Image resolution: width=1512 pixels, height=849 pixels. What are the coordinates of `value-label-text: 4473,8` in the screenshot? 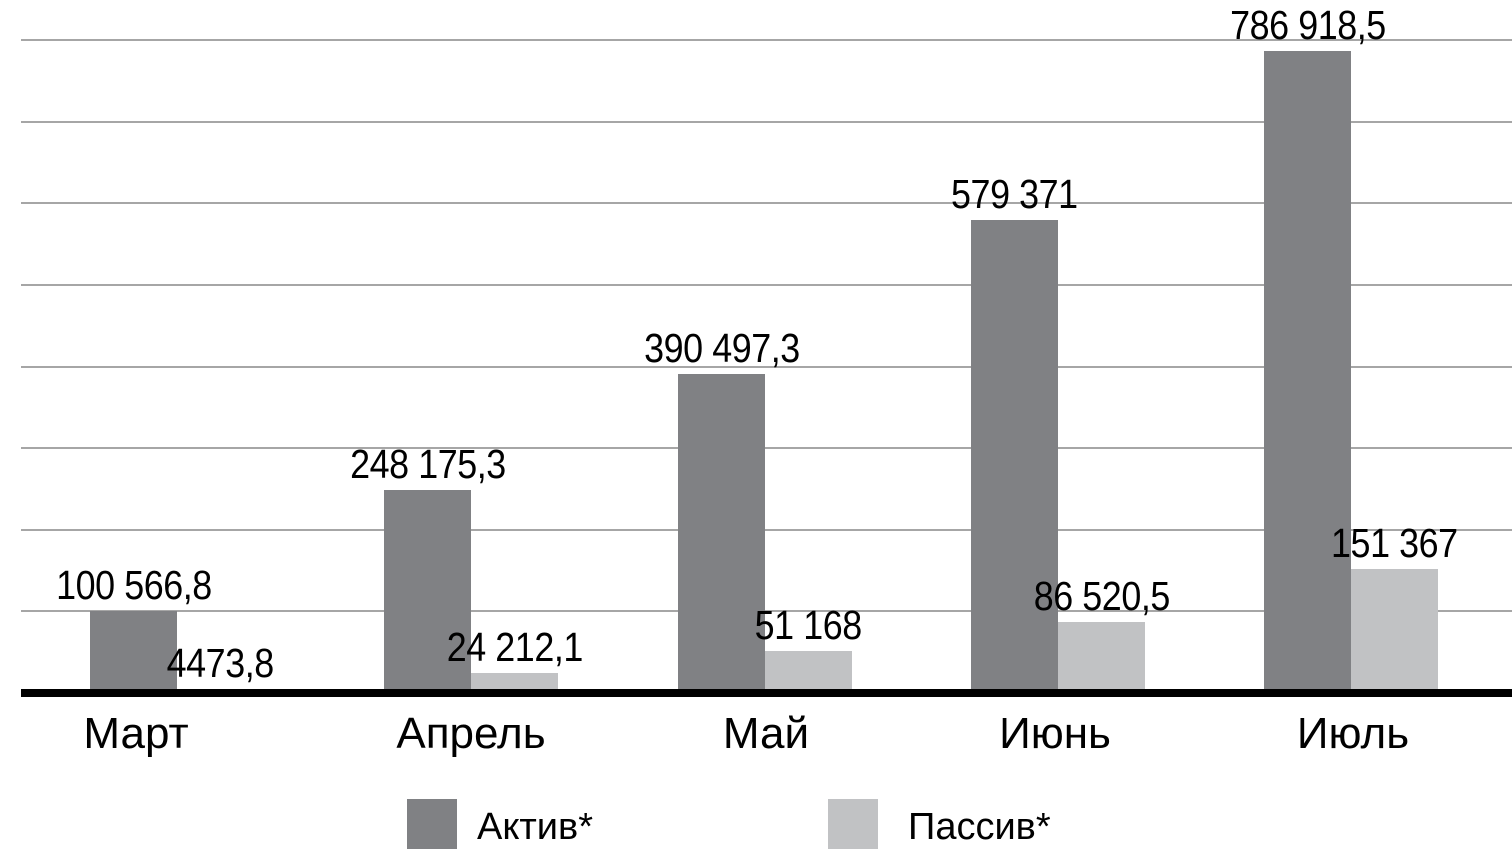 It's located at (220, 663).